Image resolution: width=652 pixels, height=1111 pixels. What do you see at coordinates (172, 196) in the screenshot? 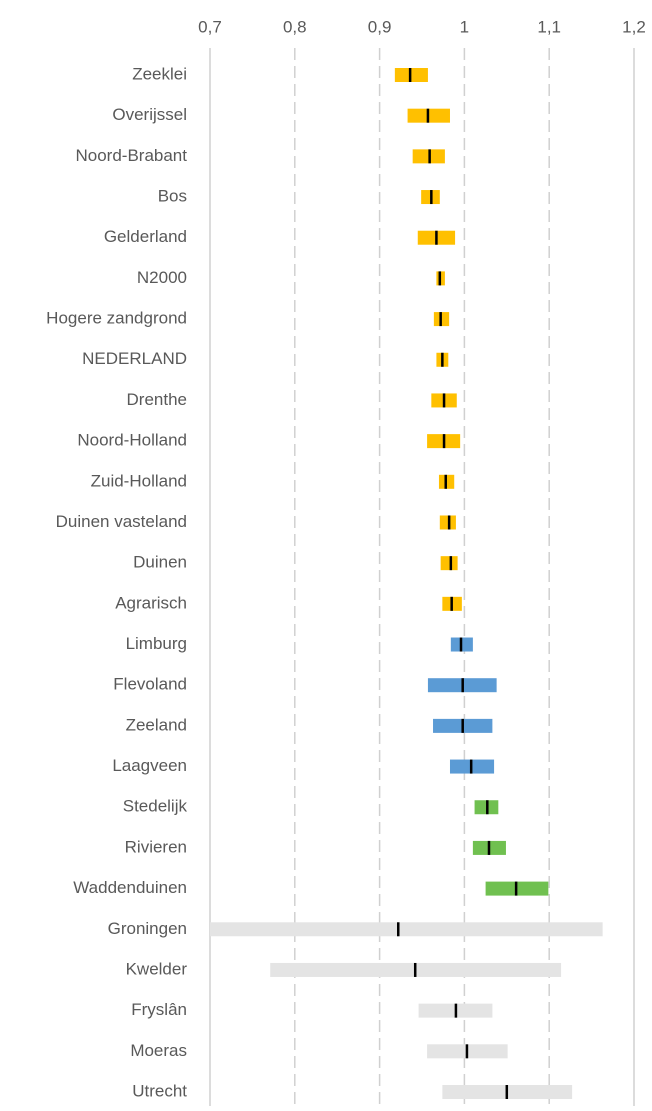
I see `category-label: Bos` at bounding box center [172, 196].